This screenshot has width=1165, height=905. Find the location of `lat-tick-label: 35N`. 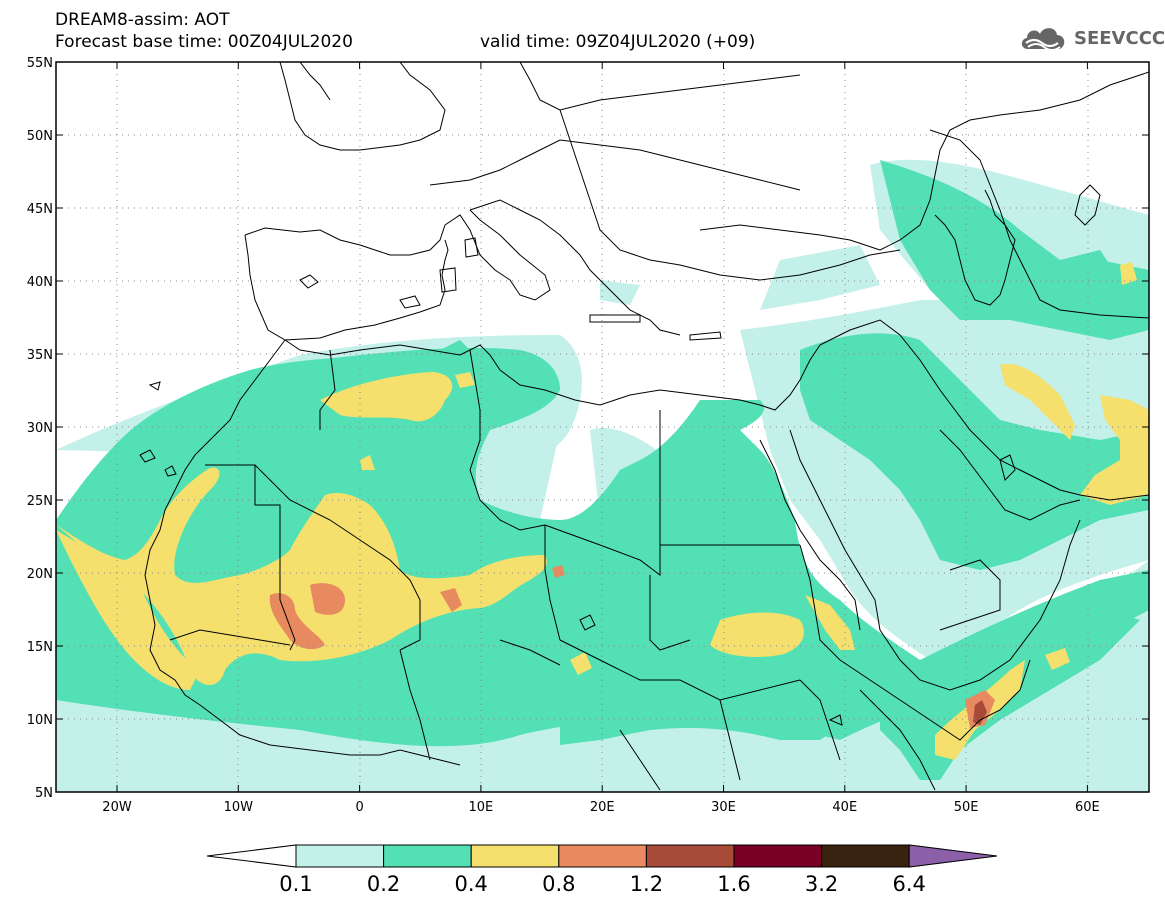

lat-tick-label: 35N is located at coordinates (40, 355).